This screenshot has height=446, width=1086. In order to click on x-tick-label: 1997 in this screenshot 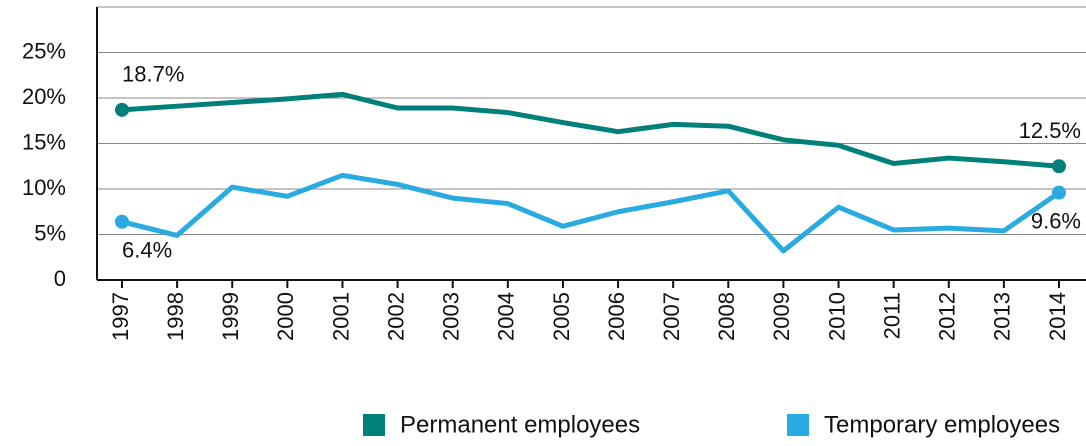, I will do `click(120, 316)`.